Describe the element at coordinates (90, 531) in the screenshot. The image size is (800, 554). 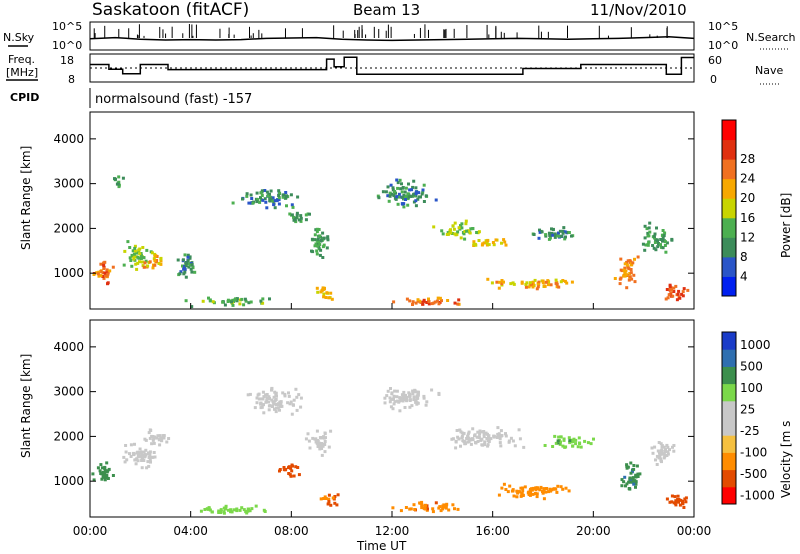
I see `x-tick-label: 00:00` at that location.